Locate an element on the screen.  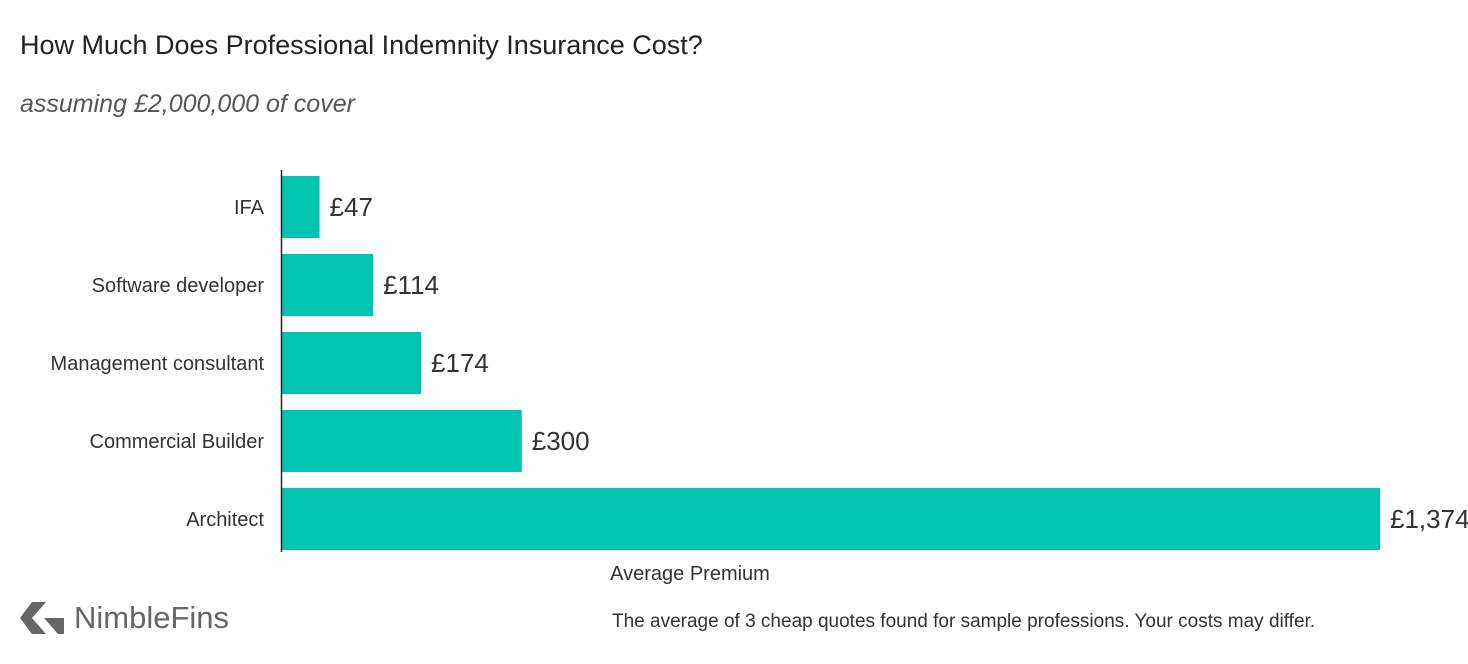
value-label: £174 is located at coordinates (460, 363).